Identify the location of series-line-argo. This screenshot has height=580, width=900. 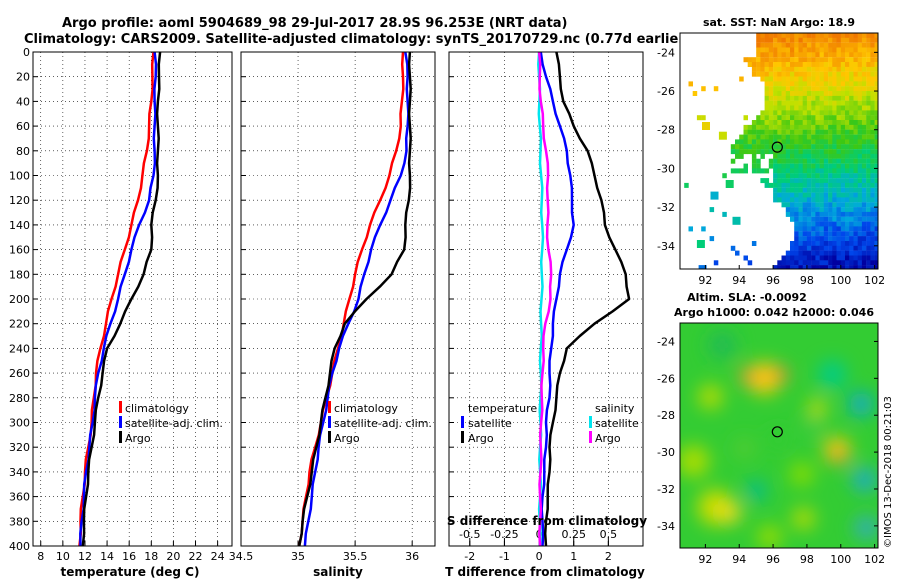
(121, 299).